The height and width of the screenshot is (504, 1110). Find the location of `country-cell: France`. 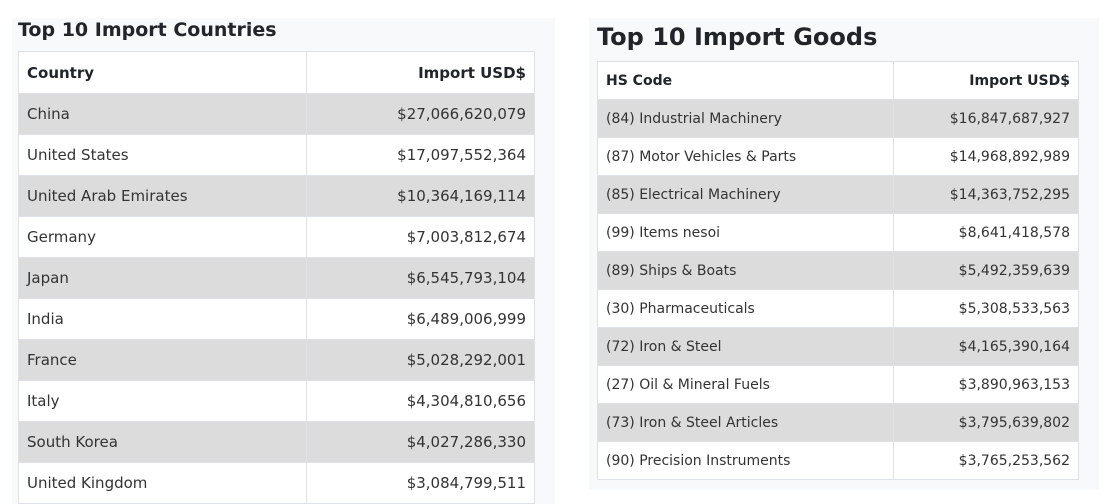

country-cell: France is located at coordinates (162, 360).